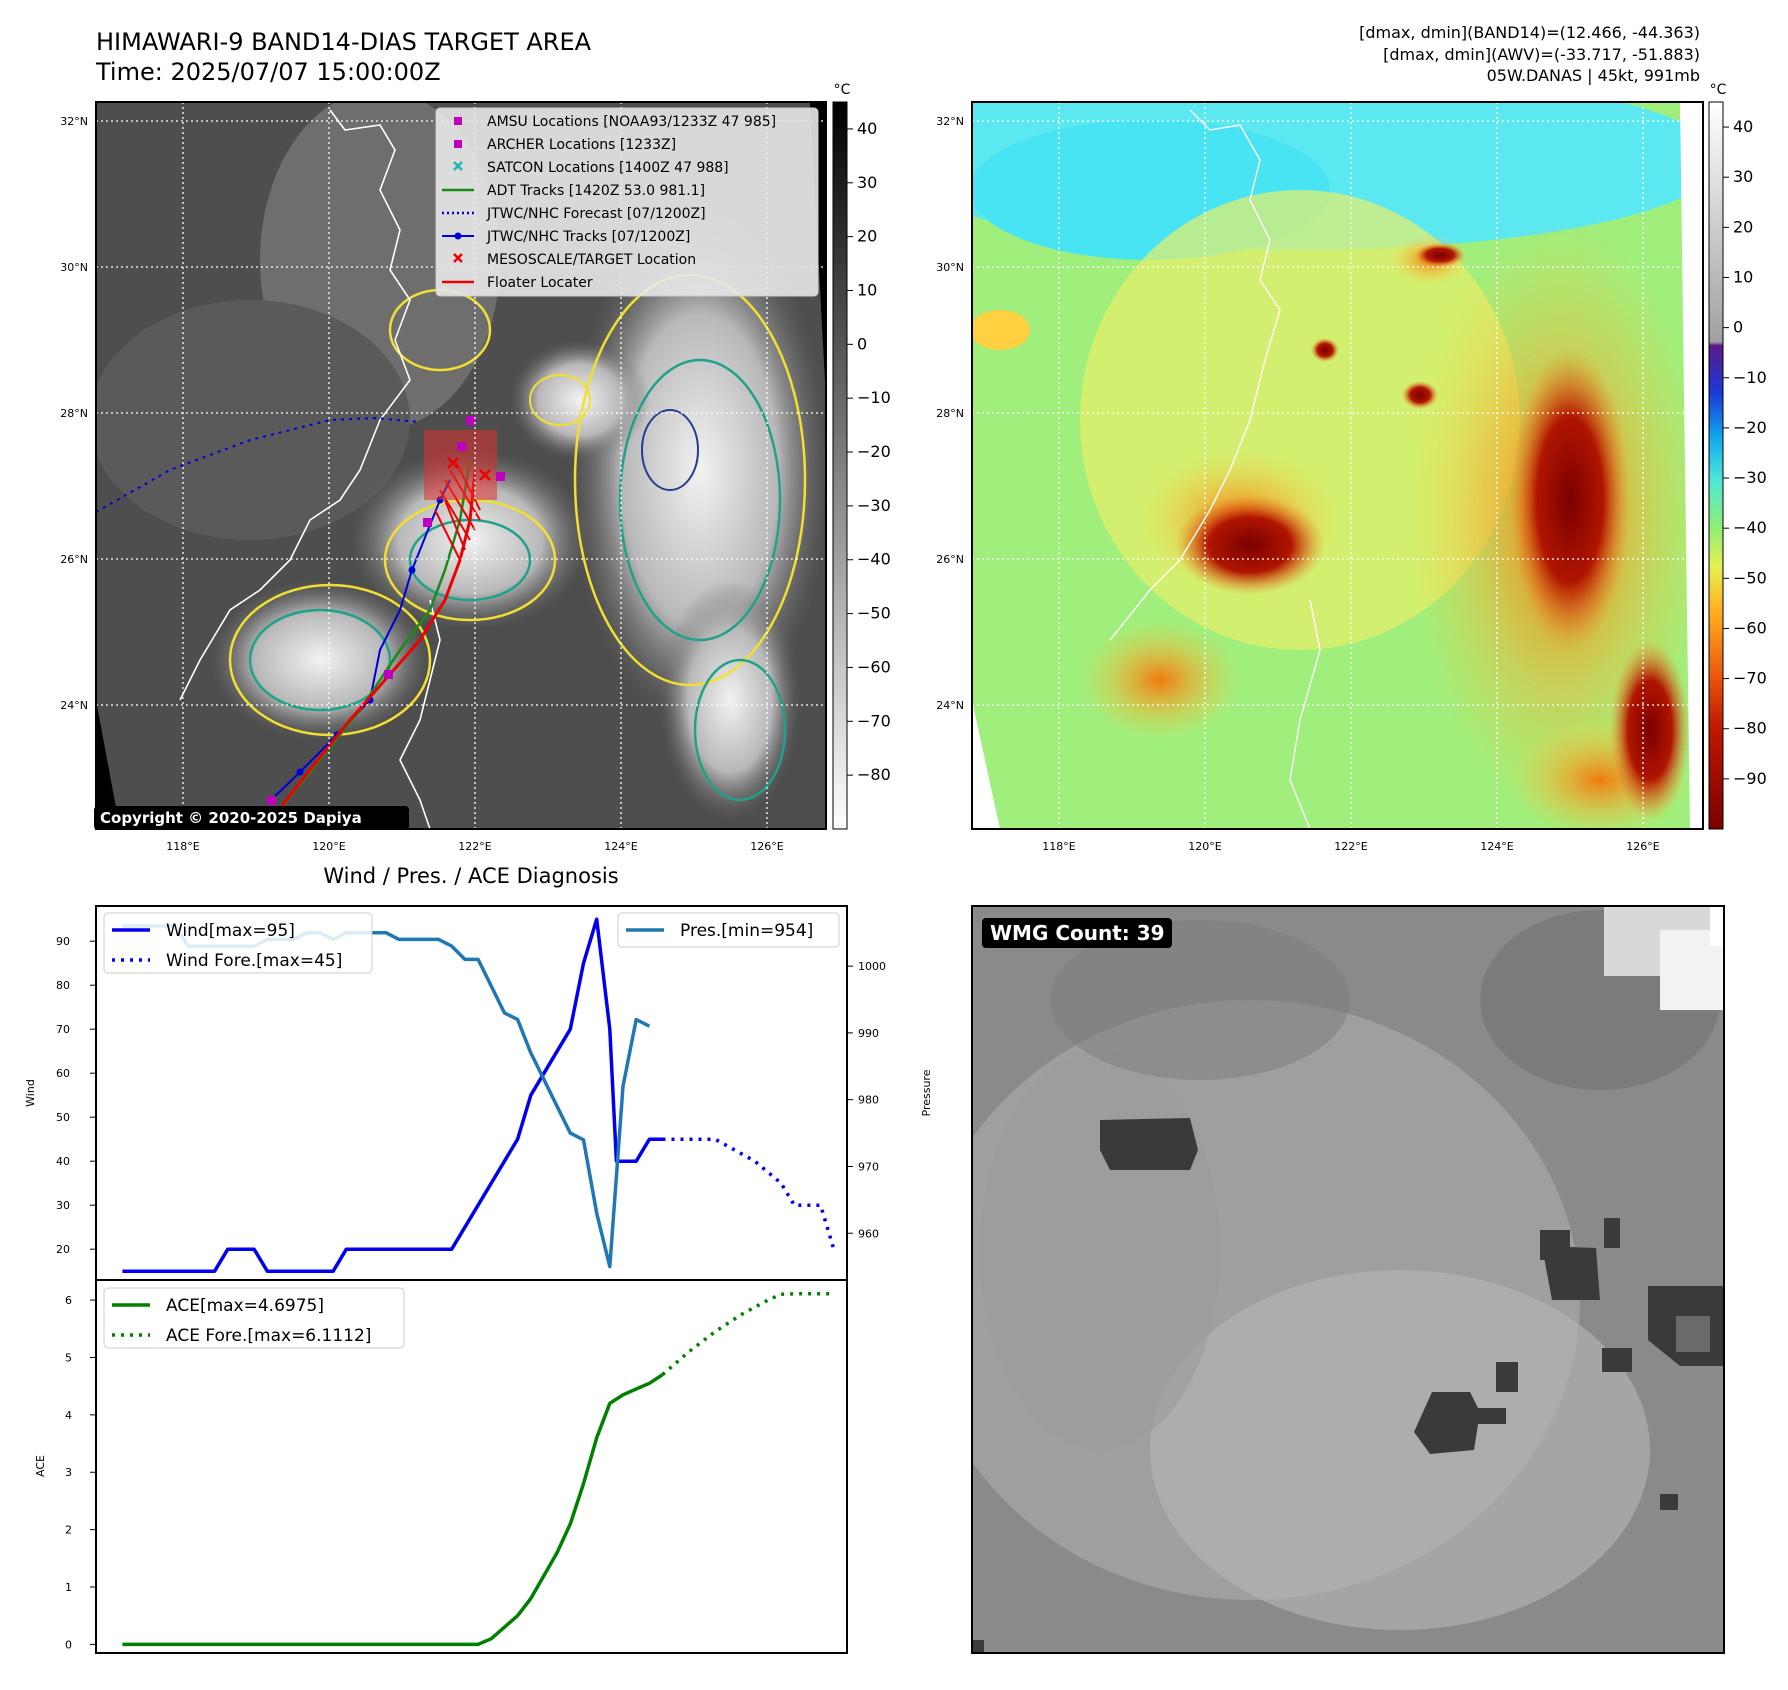 The image size is (1788, 1690). What do you see at coordinates (1750, 577) in the screenshot?
I see `awv-colorbar-tick-label: −50` at bounding box center [1750, 577].